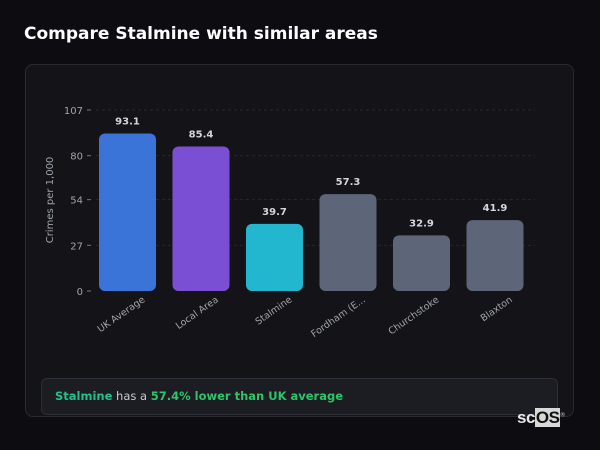 This screenshot has height=450, width=600. I want to click on bar-value-label: 41.9, so click(495, 208).